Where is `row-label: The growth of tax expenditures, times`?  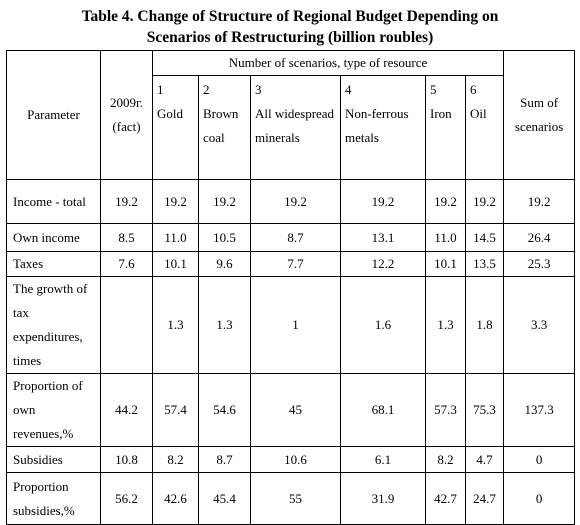
row-label: The growth of tax expenditures, times is located at coordinates (53, 325).